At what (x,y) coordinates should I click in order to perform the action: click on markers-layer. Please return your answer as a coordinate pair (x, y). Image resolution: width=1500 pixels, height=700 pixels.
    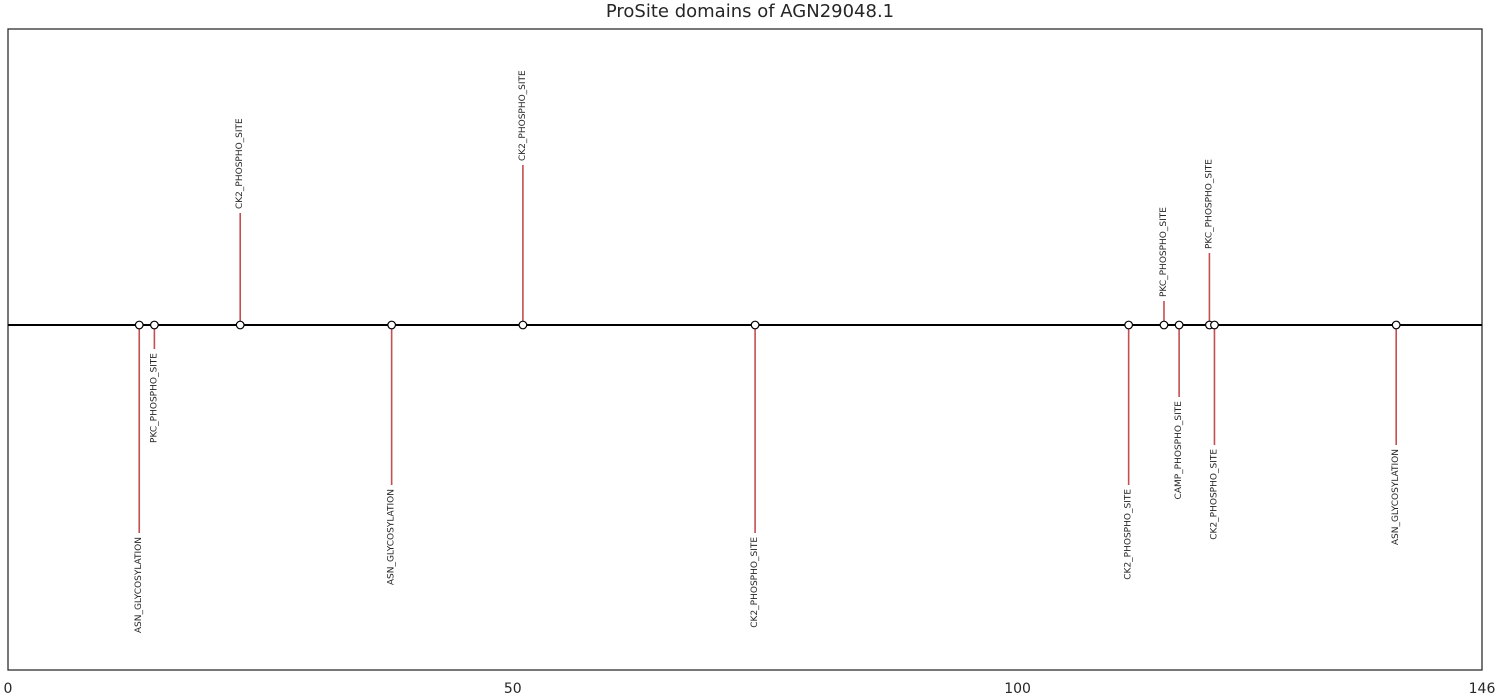
    Looking at the image, I should click on (767, 325).